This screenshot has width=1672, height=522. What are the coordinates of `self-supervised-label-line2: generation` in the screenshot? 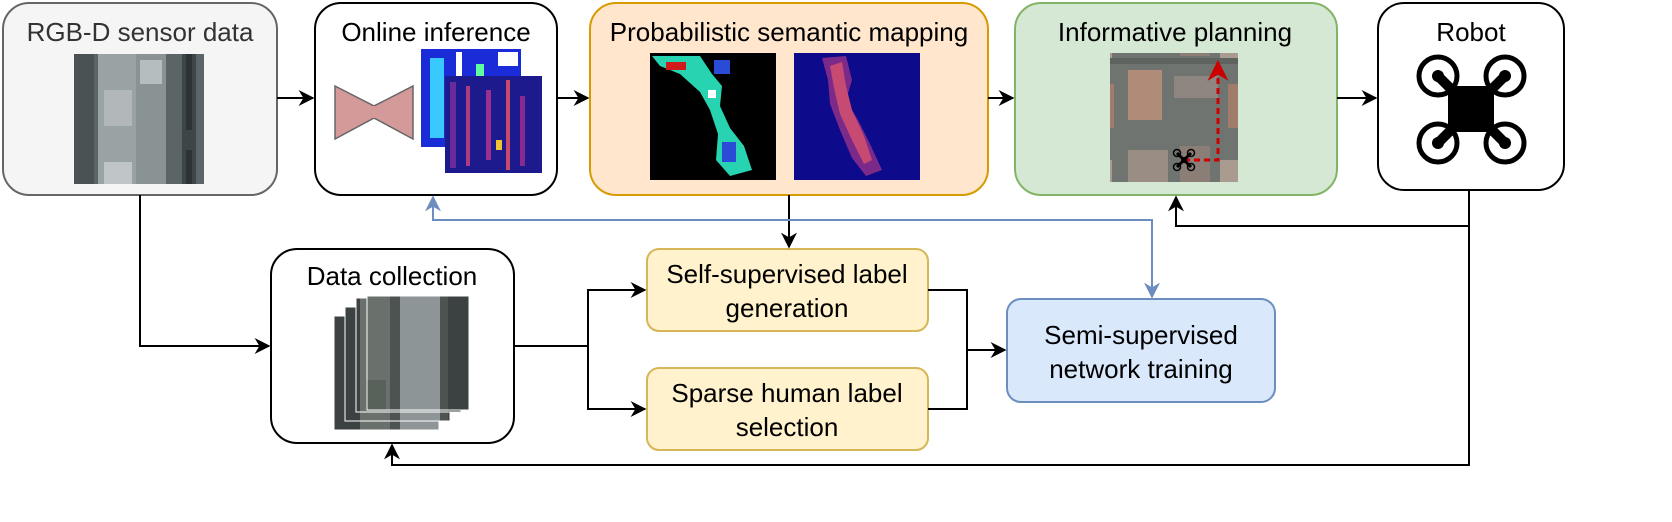 It's located at (787, 308).